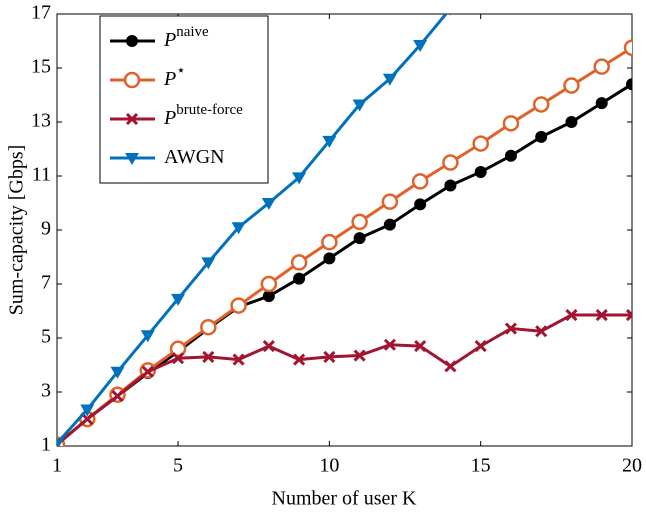 The width and height of the screenshot is (646, 515). Describe the element at coordinates (41, 121) in the screenshot. I see `y-tick-label: 13` at that location.